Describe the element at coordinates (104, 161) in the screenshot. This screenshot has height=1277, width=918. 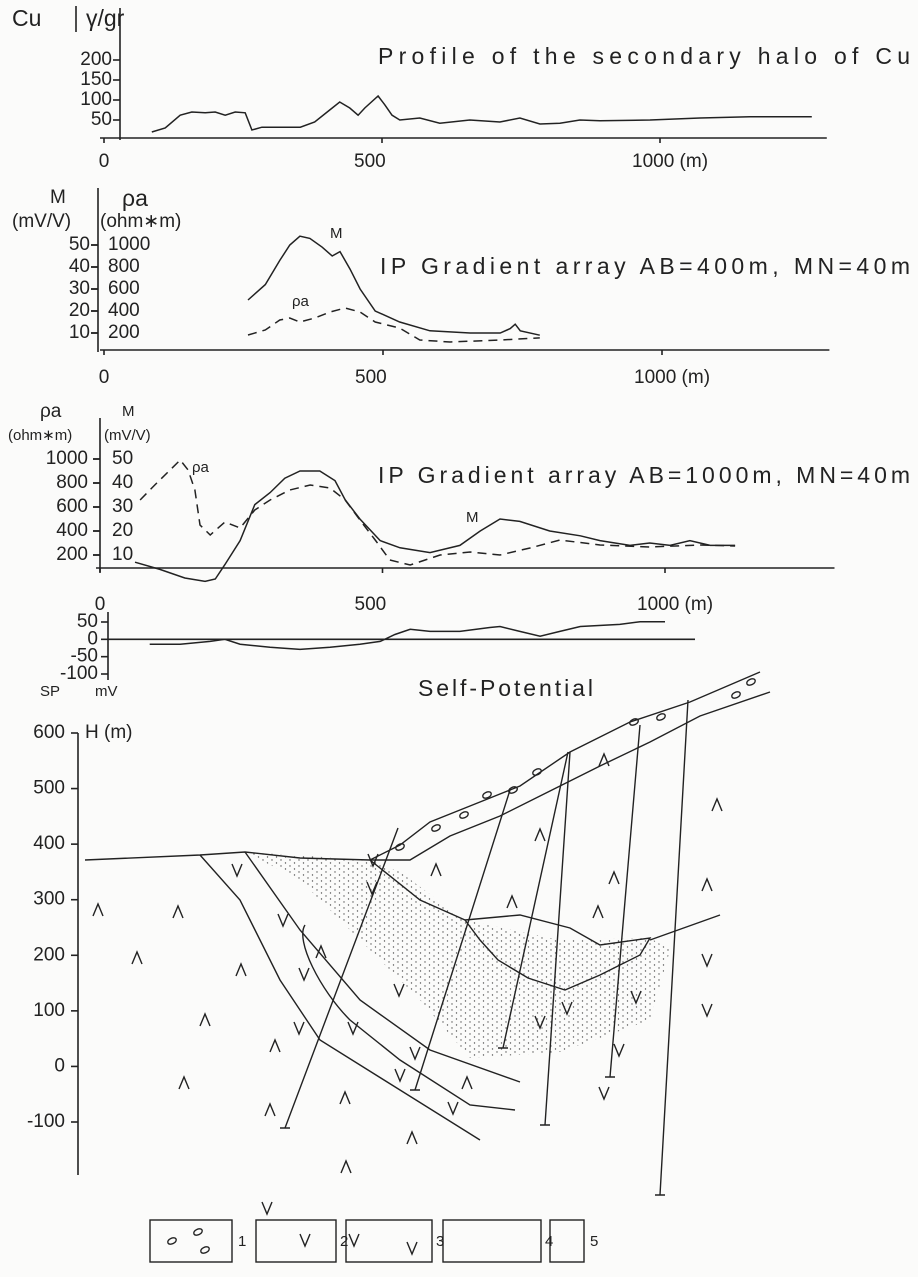
I see `x-tick-label: 0` at that location.